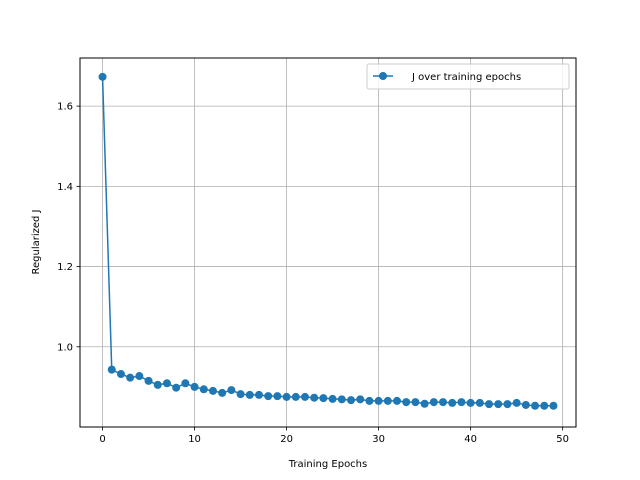 The width and height of the screenshot is (640, 480). What do you see at coordinates (102, 439) in the screenshot?
I see `x-tick-label: 0` at bounding box center [102, 439].